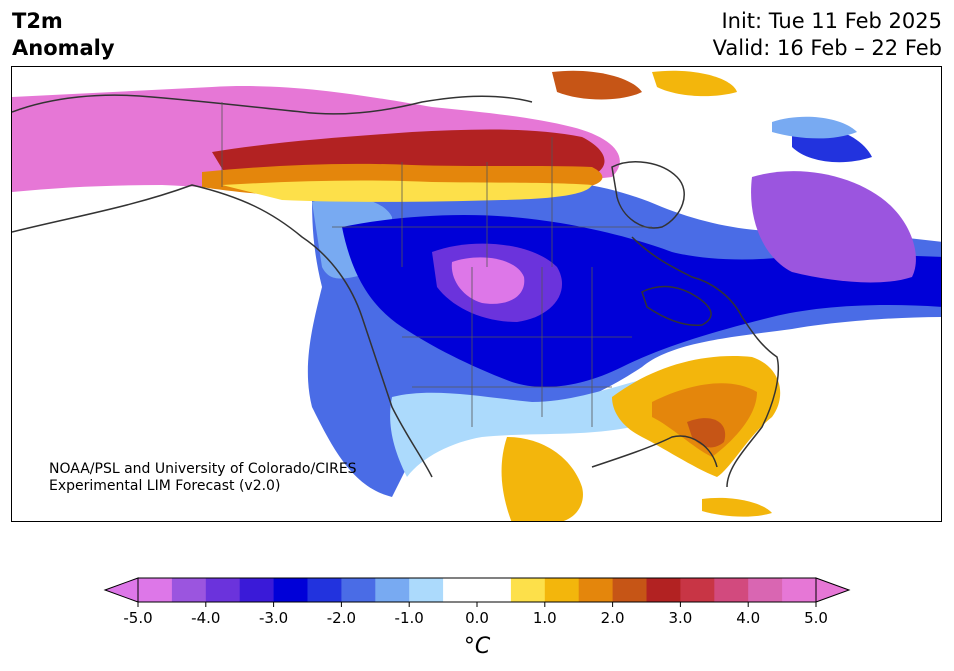  What do you see at coordinates (542, 479) in the screenshot?
I see `mexico-warm` at bounding box center [542, 479].